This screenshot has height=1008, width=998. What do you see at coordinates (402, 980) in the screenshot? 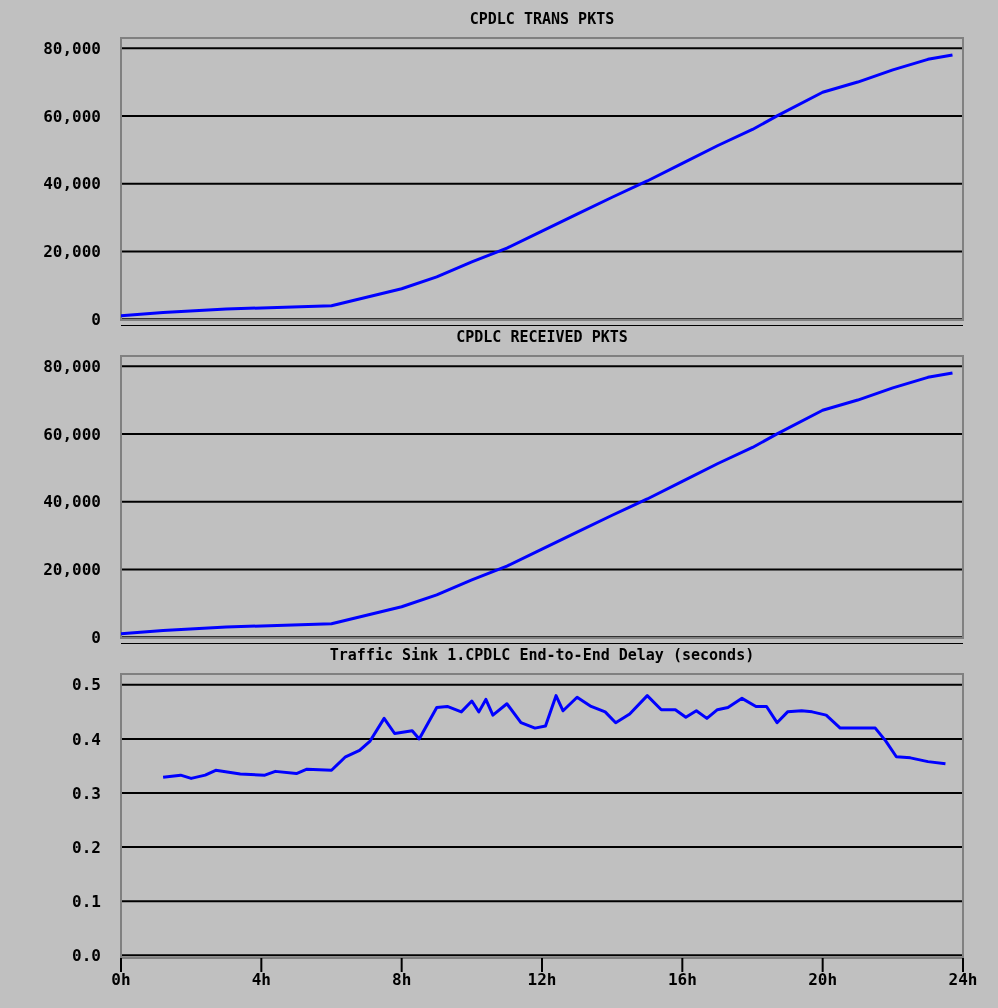
I see `x-tick-label: 8h` at bounding box center [402, 980].